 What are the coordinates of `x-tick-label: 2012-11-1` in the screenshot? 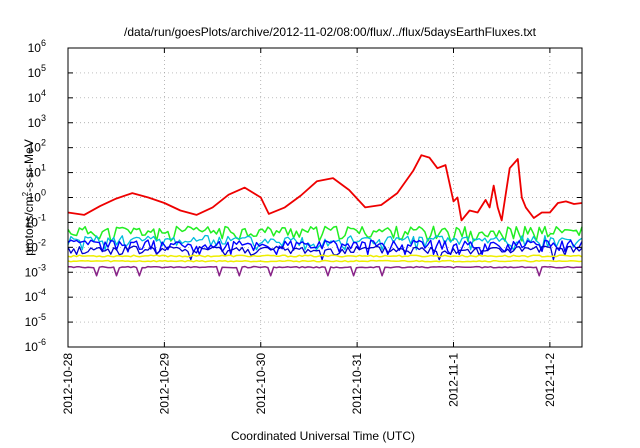 It's located at (454, 380).